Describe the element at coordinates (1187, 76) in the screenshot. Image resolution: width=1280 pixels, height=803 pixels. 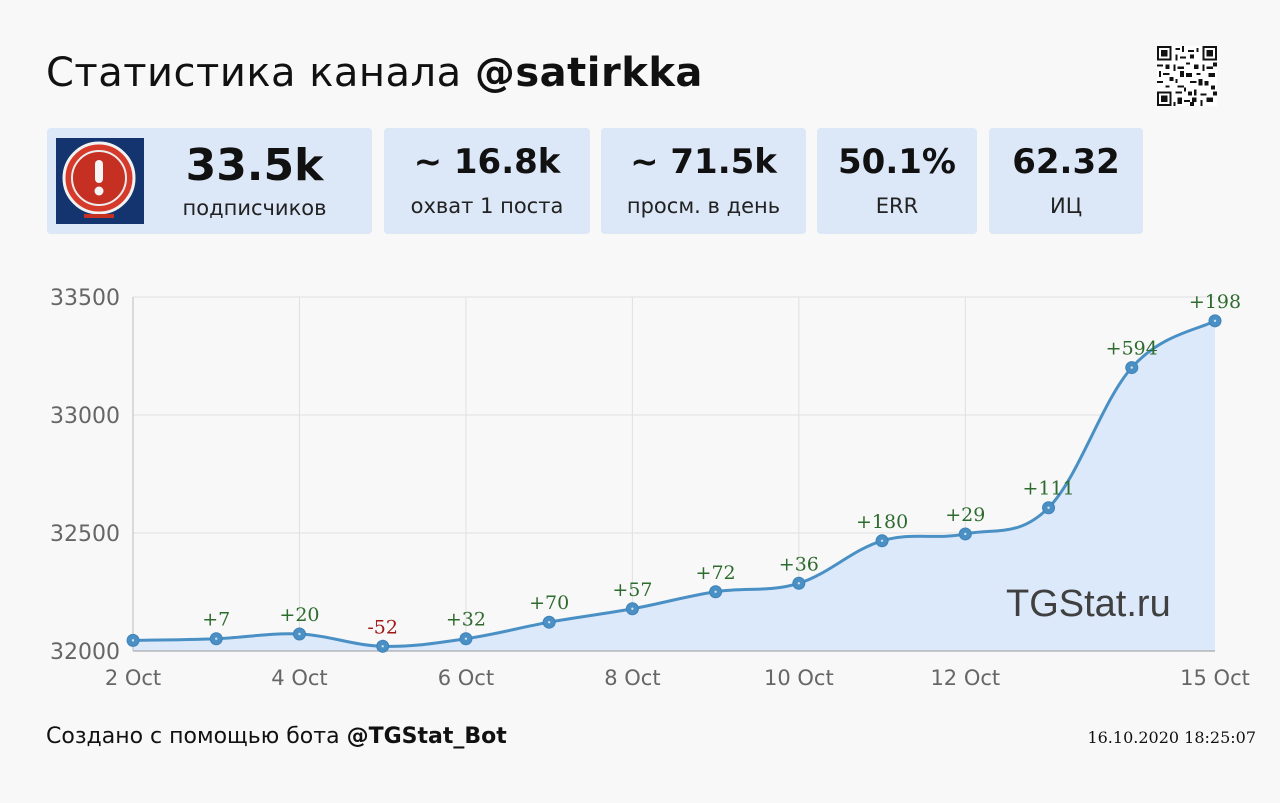
I see `qr-code-icon` at that location.